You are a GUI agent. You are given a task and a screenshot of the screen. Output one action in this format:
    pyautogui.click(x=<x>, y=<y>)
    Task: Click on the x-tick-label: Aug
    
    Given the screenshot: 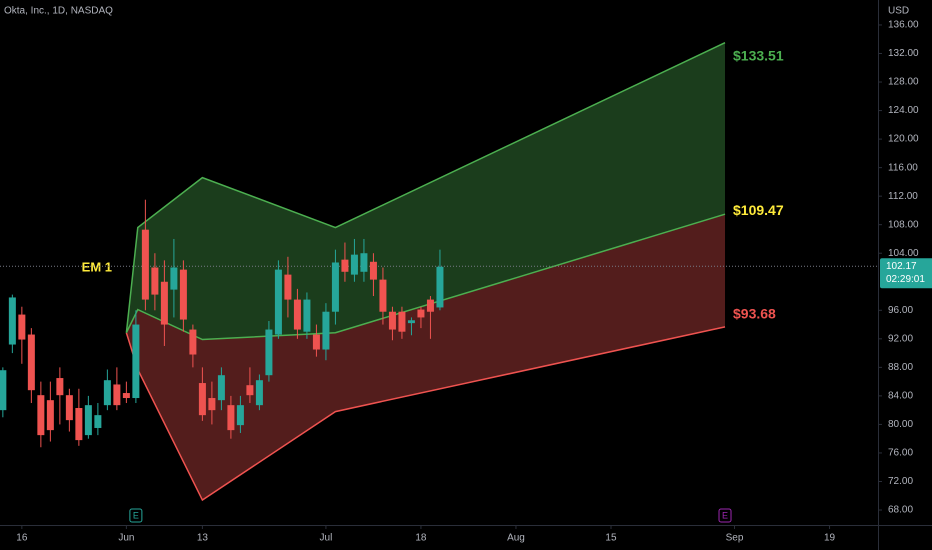 What is the action you would take?
    pyautogui.click(x=516, y=538)
    